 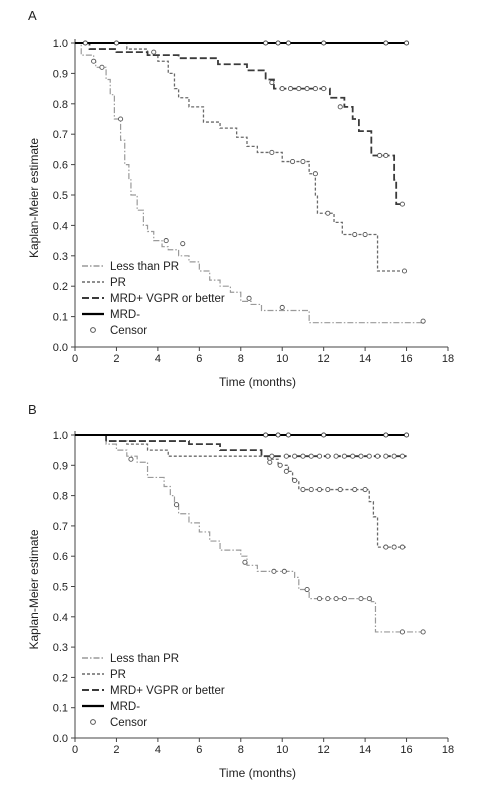 What do you see at coordinates (158, 750) in the screenshot?
I see `x-tick-label: 4` at bounding box center [158, 750].